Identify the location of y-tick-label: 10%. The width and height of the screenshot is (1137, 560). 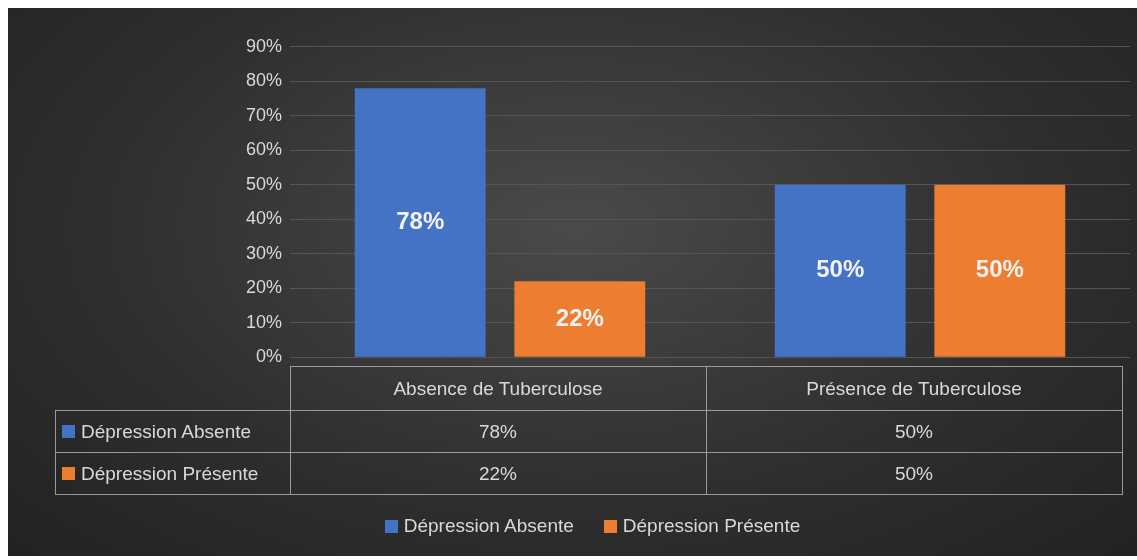
(263, 321).